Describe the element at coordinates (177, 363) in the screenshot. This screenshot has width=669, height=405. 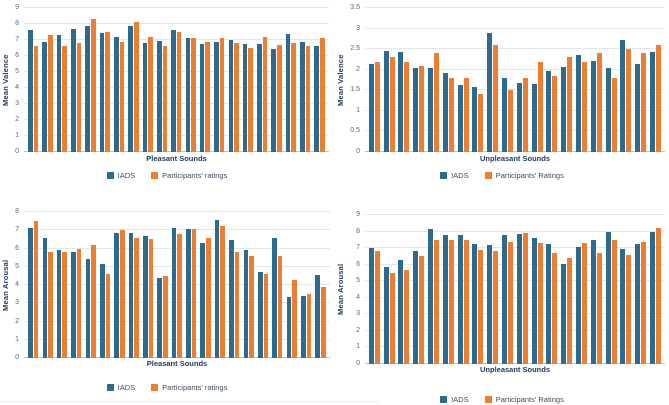
I see `x-axis-title: Pleasant Sounds` at that location.